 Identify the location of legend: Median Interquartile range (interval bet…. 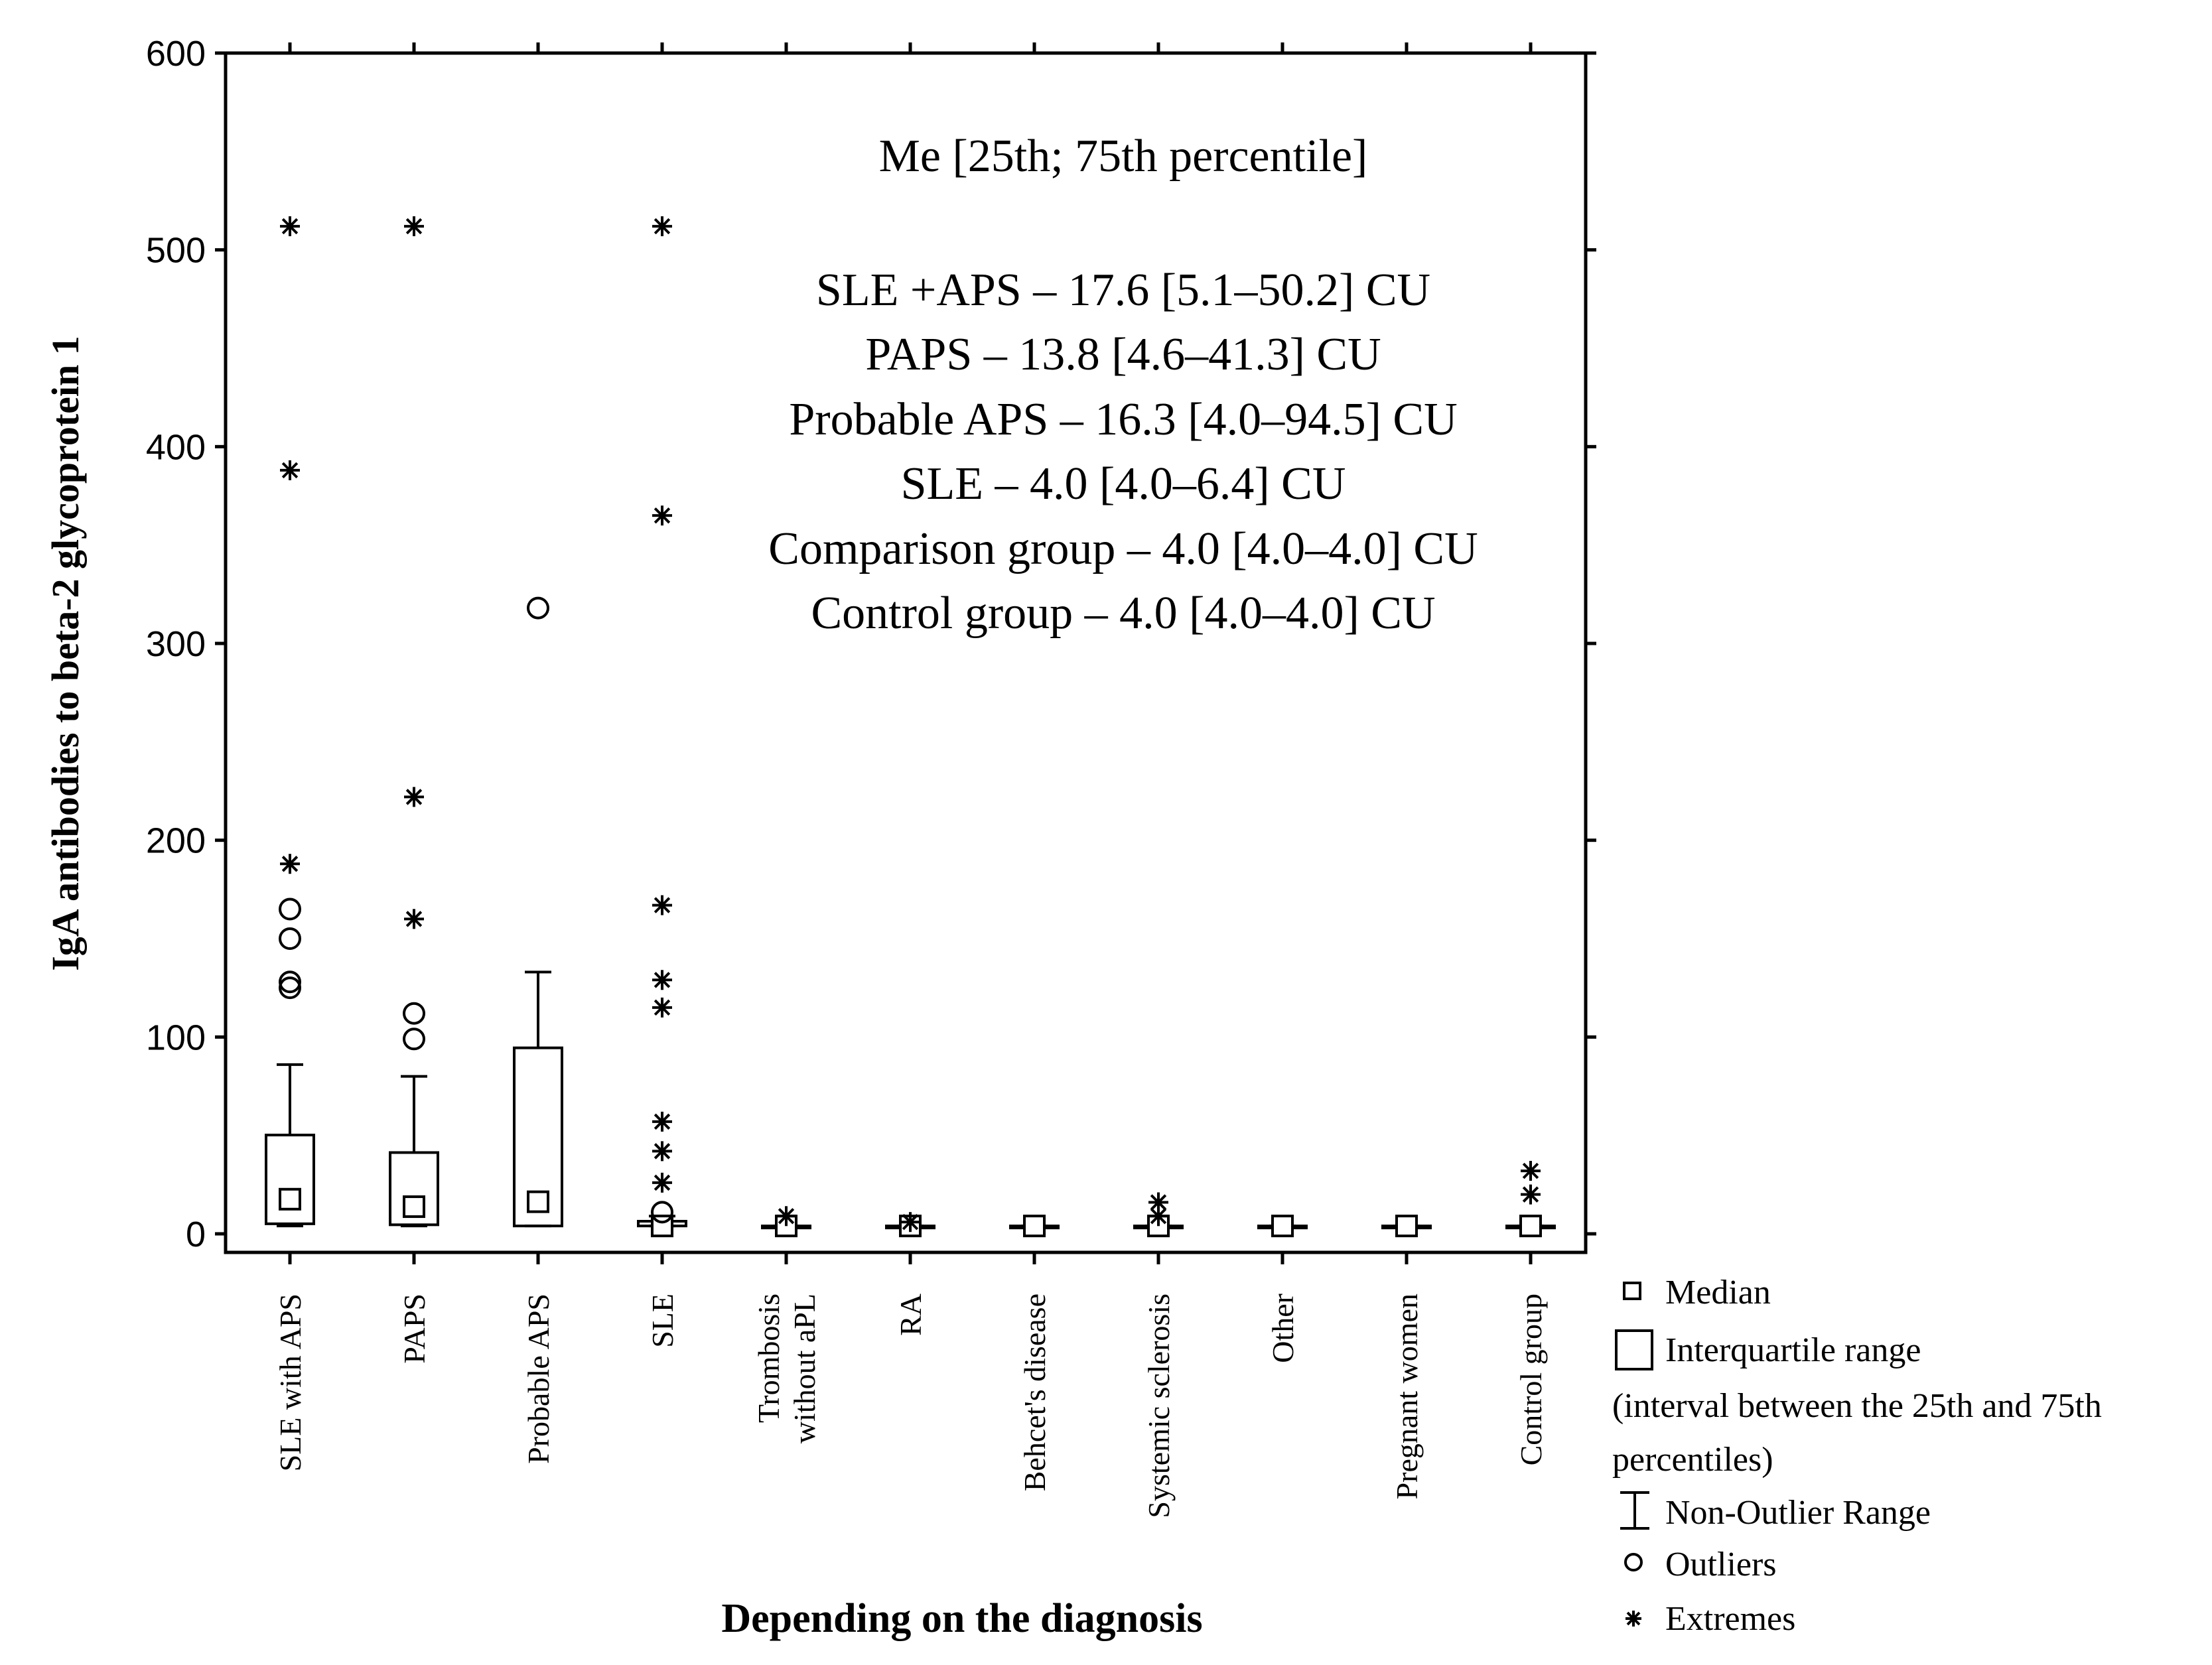
(1857, 1456).